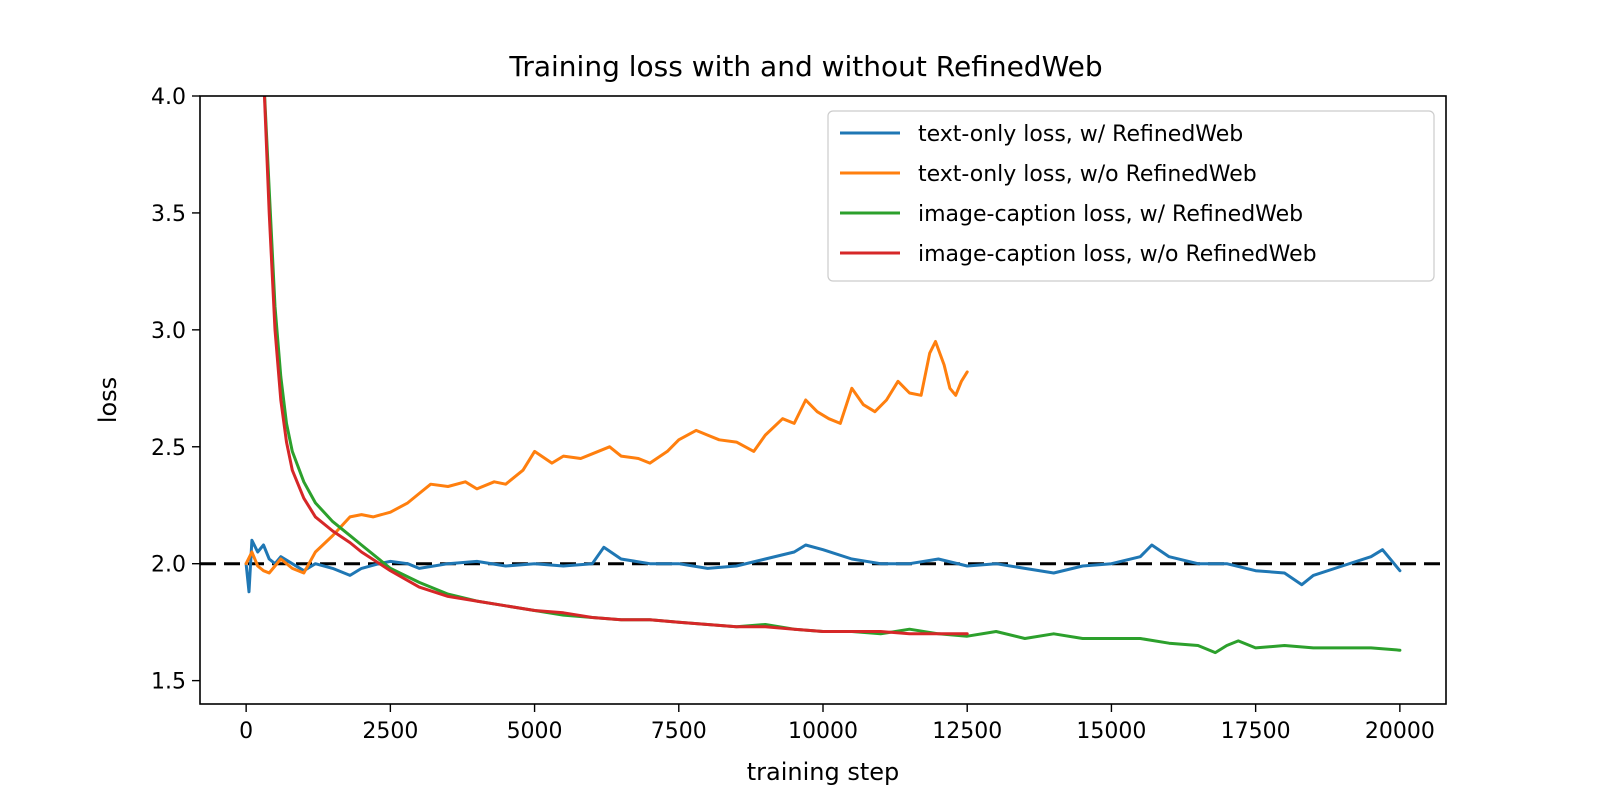  I want to click on x-axis-label: training step, so click(823, 772).